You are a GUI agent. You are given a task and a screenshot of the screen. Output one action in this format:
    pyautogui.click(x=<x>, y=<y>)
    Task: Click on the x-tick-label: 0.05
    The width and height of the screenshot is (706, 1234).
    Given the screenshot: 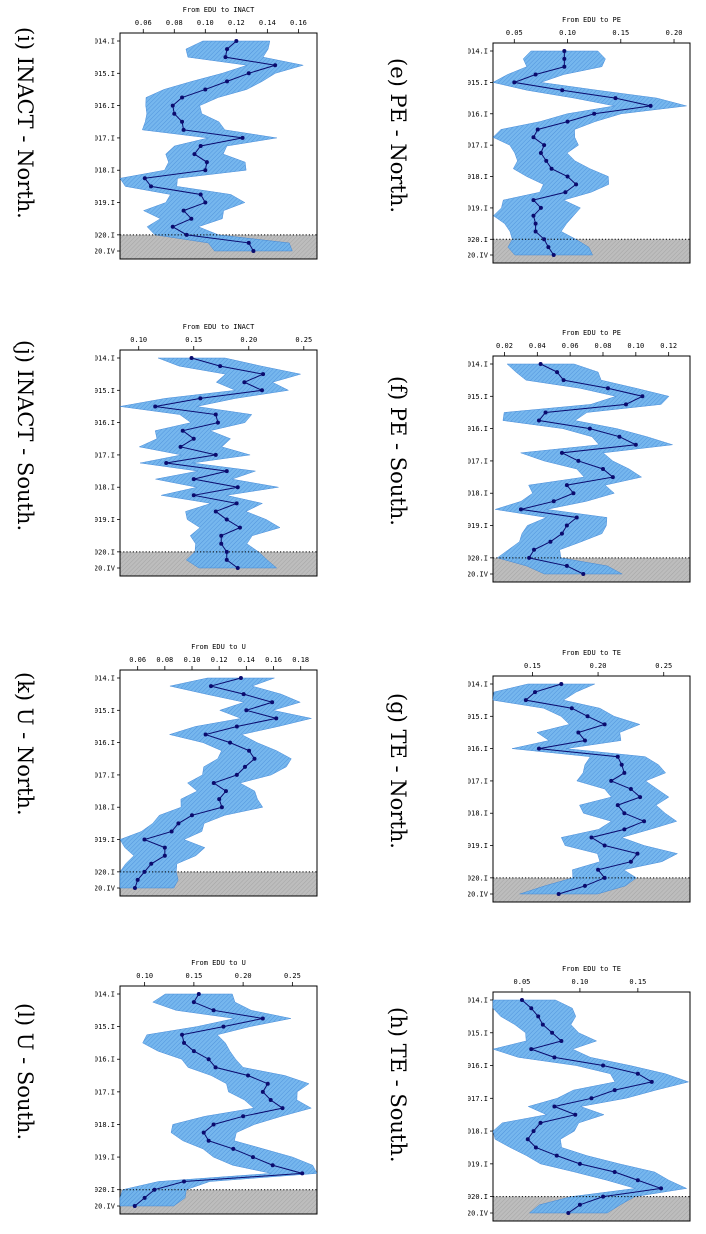 What is the action you would take?
    pyautogui.click(x=522, y=982)
    